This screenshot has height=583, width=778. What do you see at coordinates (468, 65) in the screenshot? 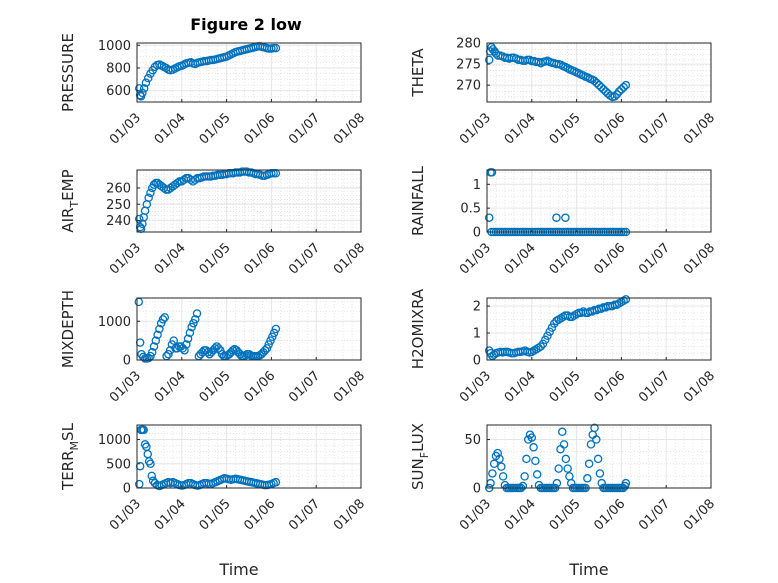
I see `y-tick-label: 275` at bounding box center [468, 65].